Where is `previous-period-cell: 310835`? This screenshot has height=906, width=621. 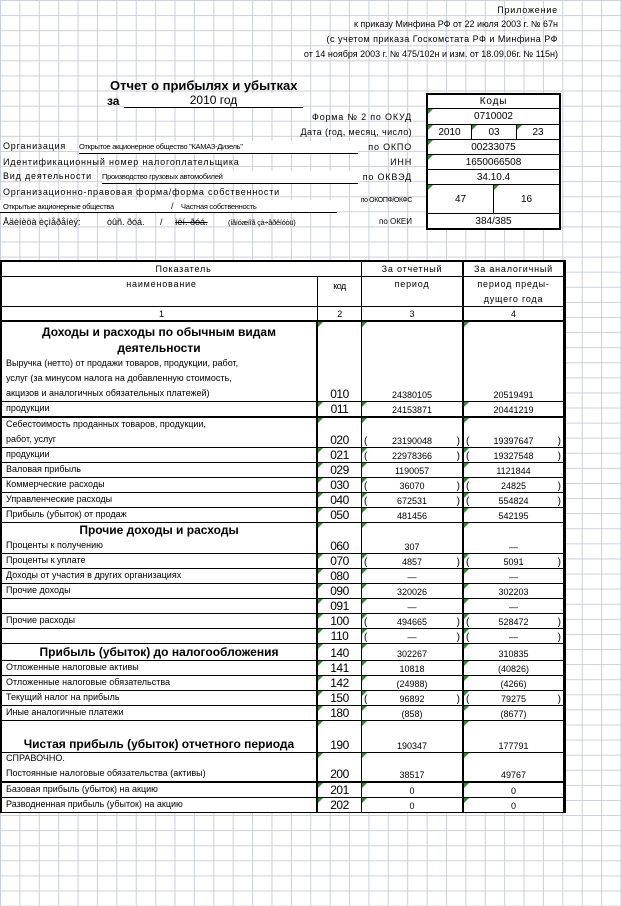 previous-period-cell: 310835 is located at coordinates (514, 652).